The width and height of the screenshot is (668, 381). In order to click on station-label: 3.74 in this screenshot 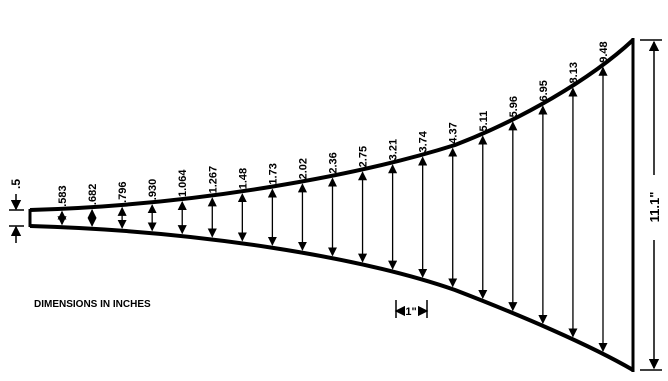, I will do `click(424, 141)`.